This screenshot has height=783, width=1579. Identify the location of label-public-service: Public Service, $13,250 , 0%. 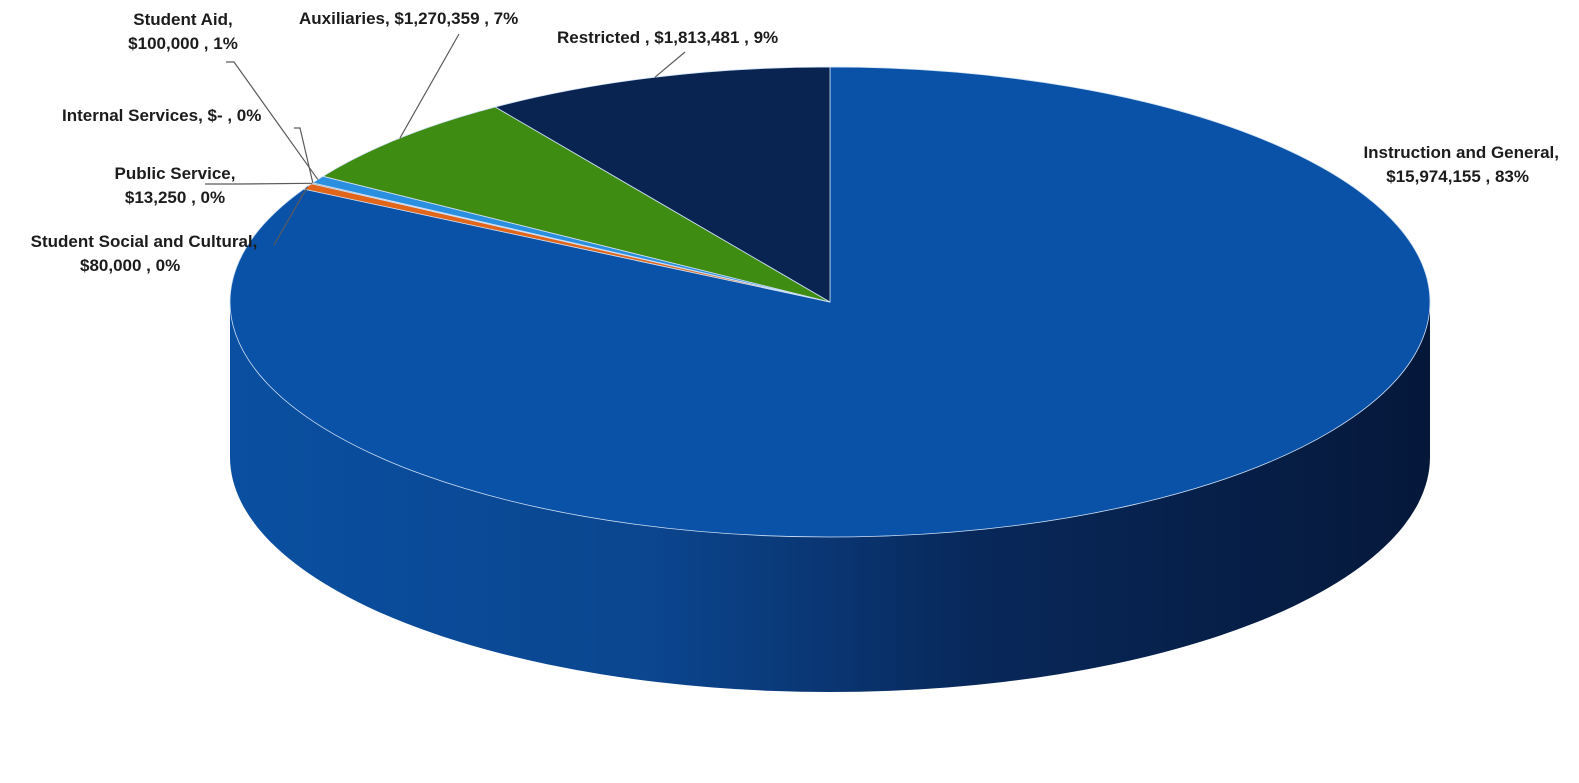
(175, 185).